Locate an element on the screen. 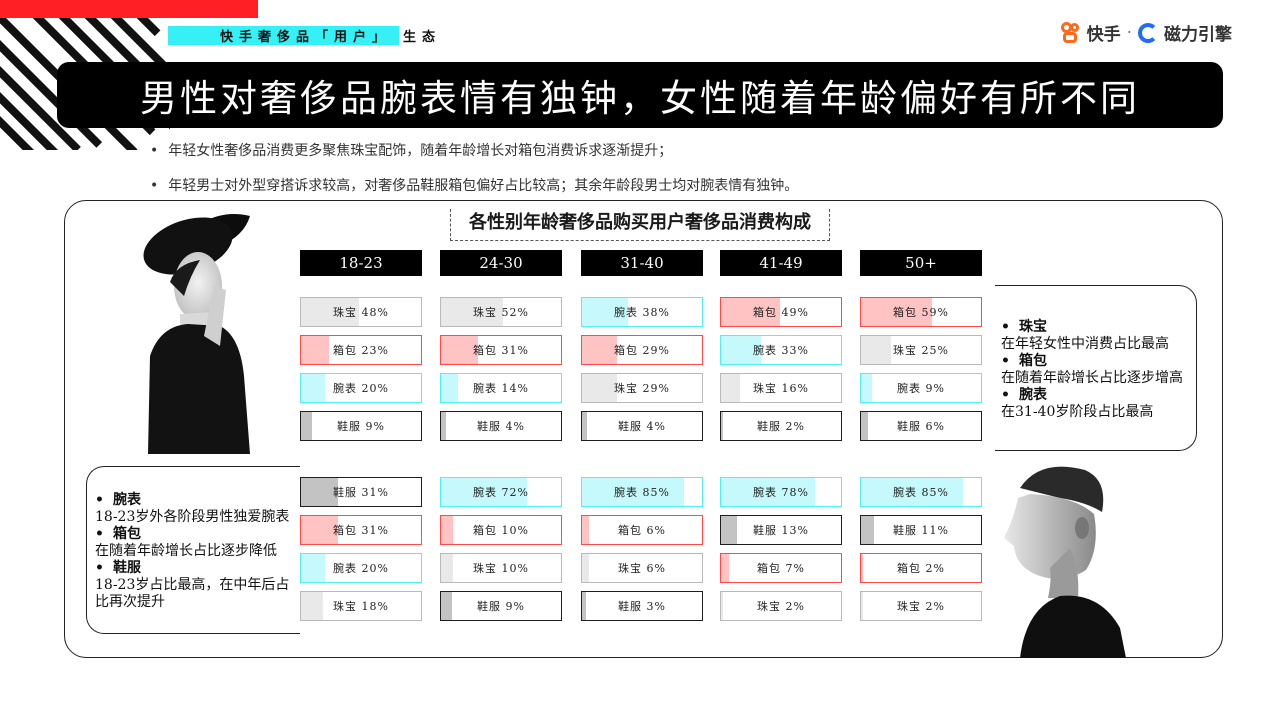  male-cell-label: 珠宝 6% is located at coordinates (642, 568).